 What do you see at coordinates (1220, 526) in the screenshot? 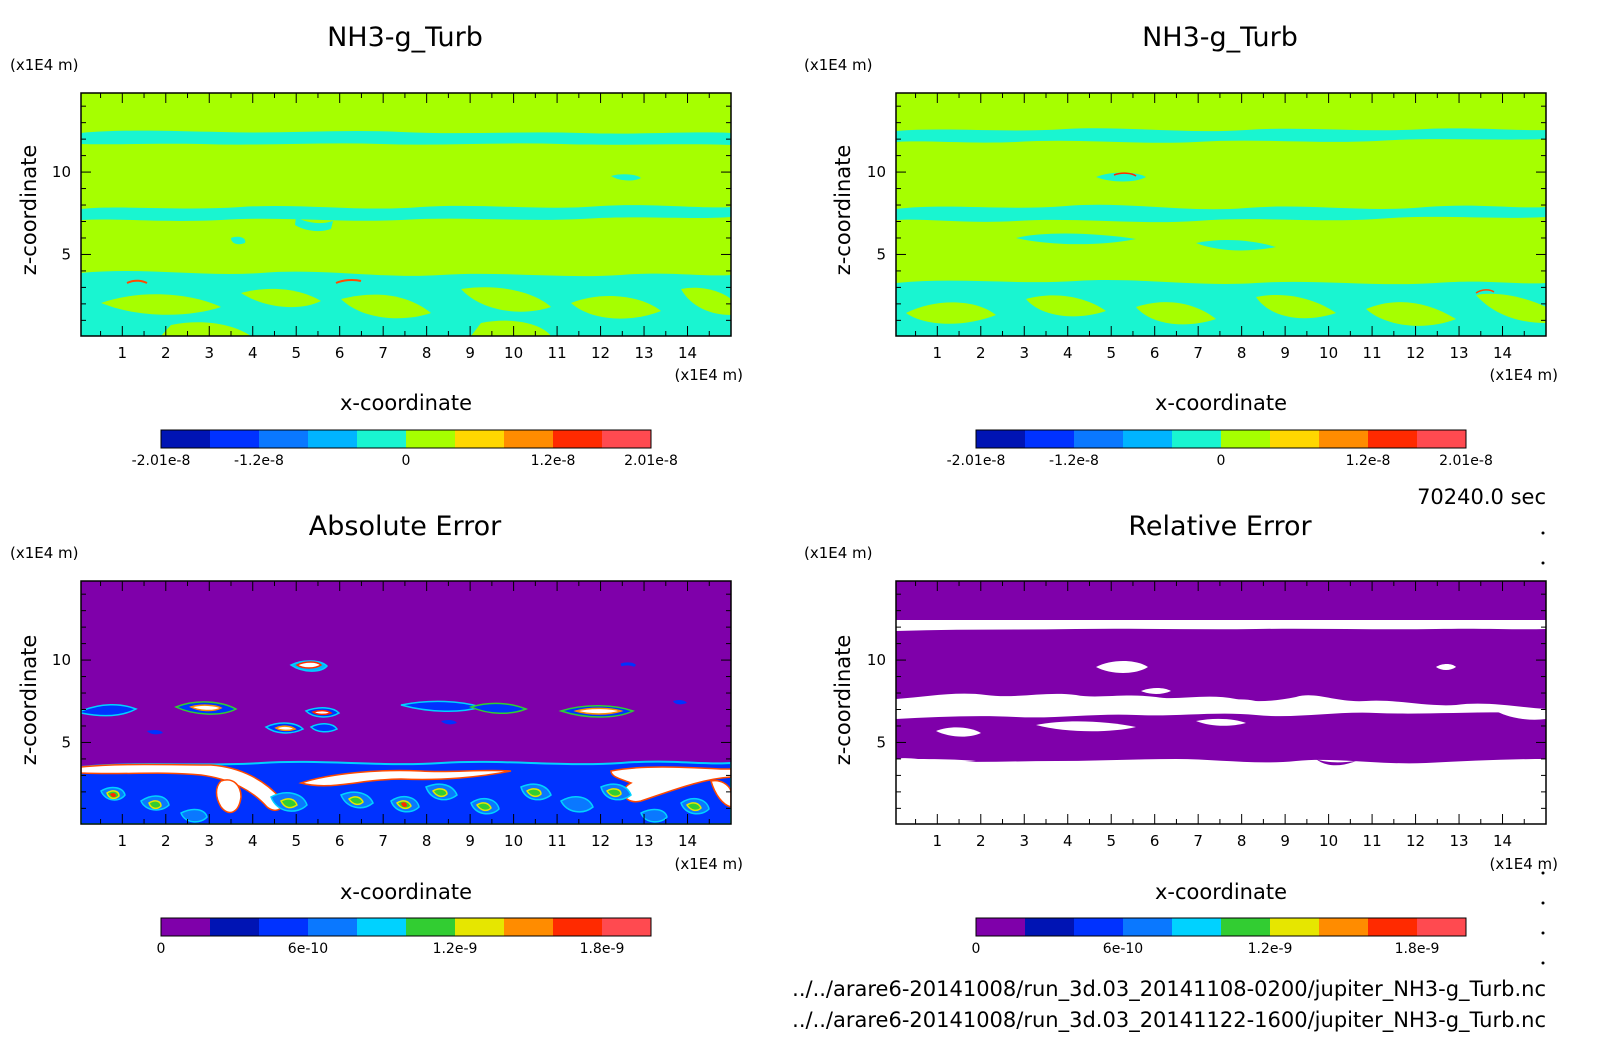
I see `panel-title: Relative Error` at bounding box center [1220, 526].